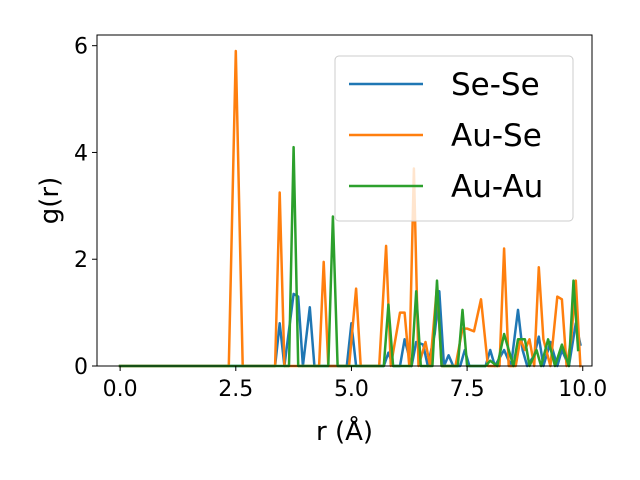  Describe the element at coordinates (85, 207) in the screenshot. I see `y-axis: 0 2 4 6` at that location.